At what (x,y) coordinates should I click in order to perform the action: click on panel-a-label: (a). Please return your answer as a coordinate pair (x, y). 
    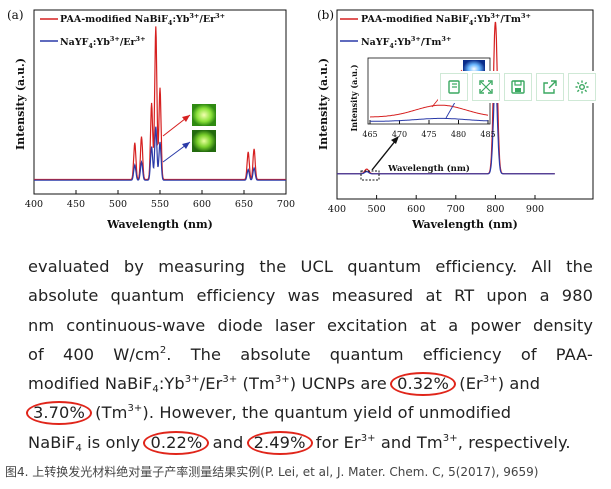
    Looking at the image, I should click on (15, 15).